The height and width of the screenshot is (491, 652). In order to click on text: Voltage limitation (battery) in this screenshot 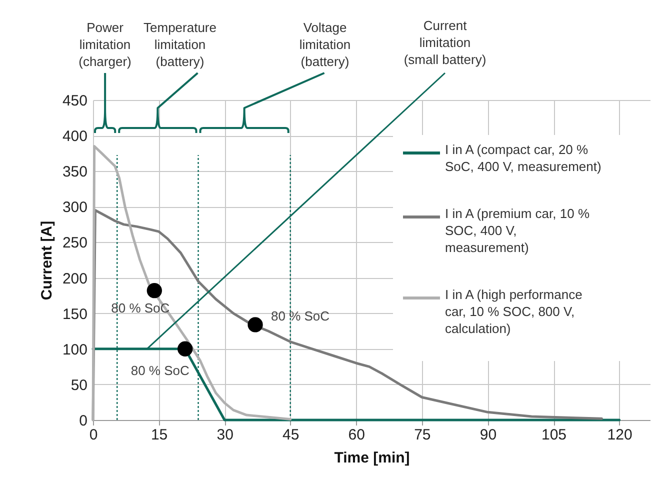, I will do `click(325, 44)`.